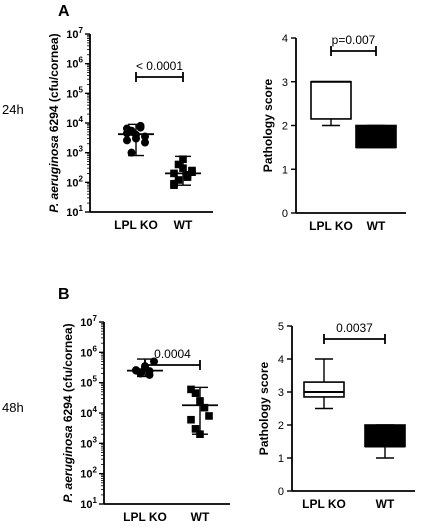  I want to click on y-tick-label: 5, so click(281, 327).